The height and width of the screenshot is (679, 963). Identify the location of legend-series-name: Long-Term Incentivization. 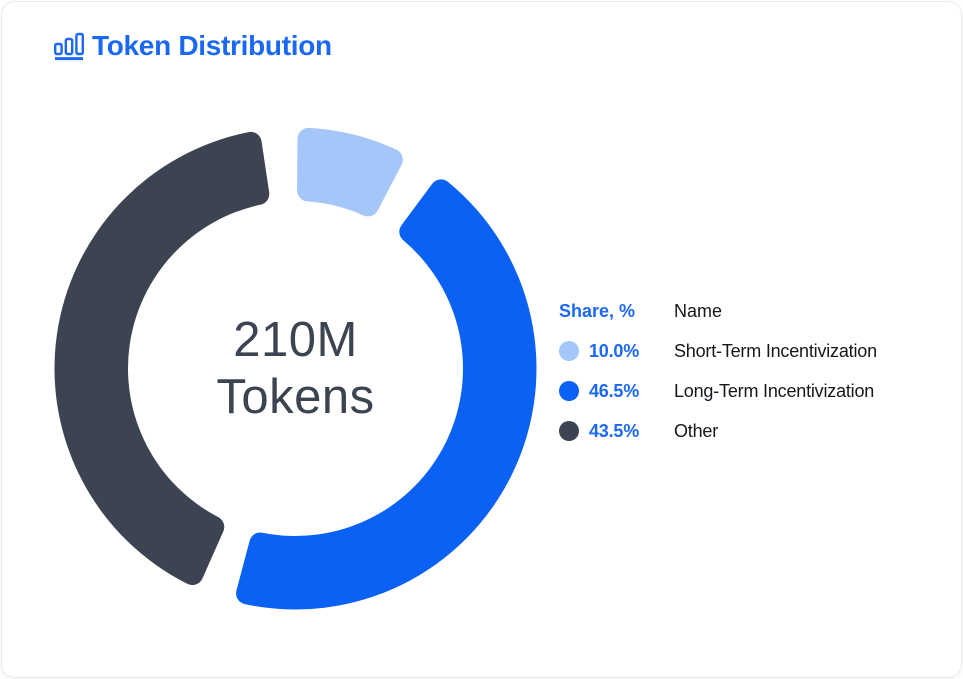
(774, 390).